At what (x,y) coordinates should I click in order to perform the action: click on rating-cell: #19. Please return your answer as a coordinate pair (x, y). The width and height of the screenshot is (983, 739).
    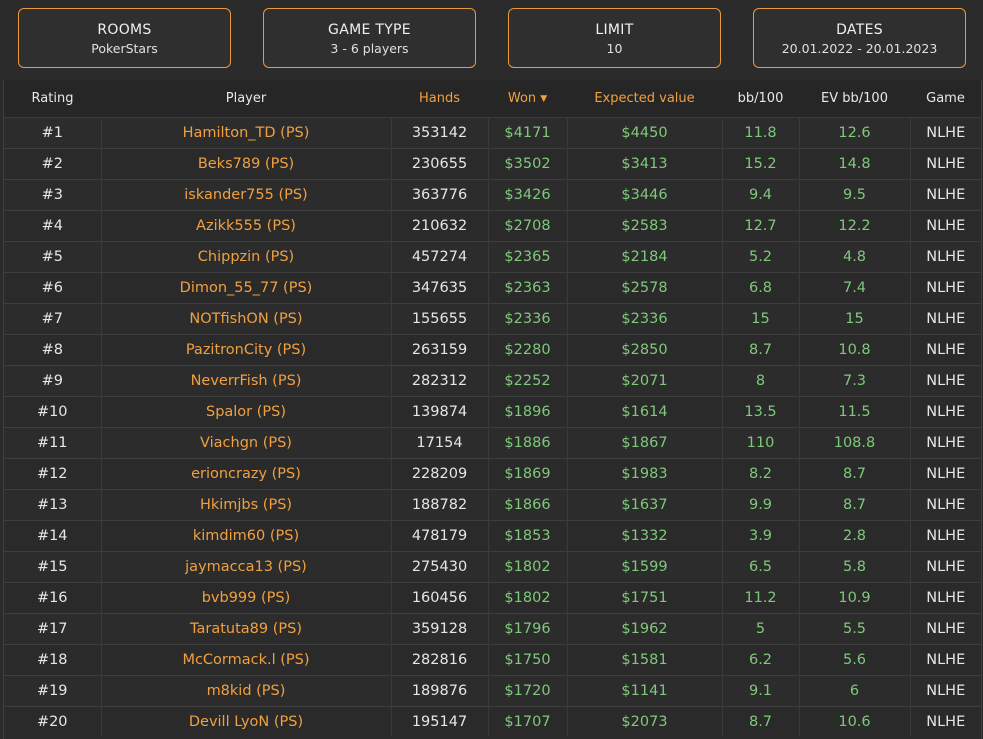
    Looking at the image, I should click on (53, 691).